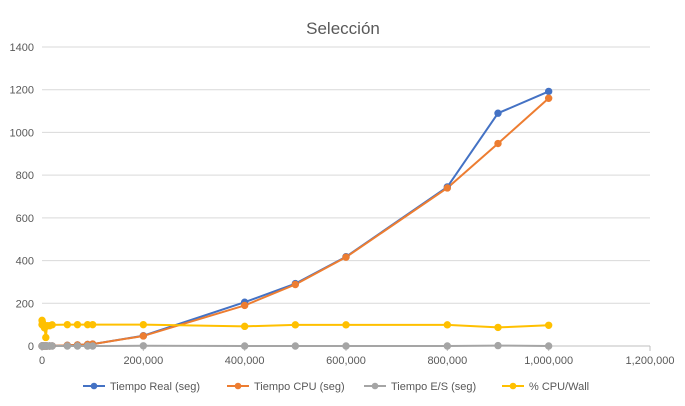  What do you see at coordinates (650, 361) in the screenshot?
I see `x-tick-label: 1,200,000` at bounding box center [650, 361].